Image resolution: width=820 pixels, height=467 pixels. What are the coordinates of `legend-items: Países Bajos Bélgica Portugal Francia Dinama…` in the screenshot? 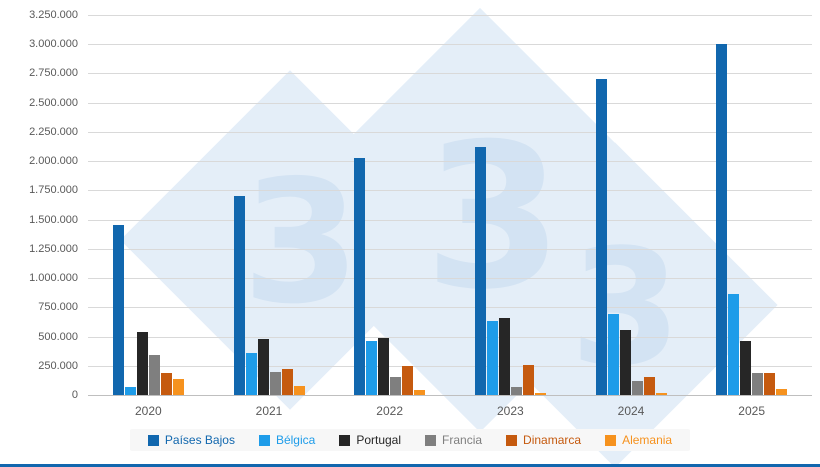 It's located at (410, 440).